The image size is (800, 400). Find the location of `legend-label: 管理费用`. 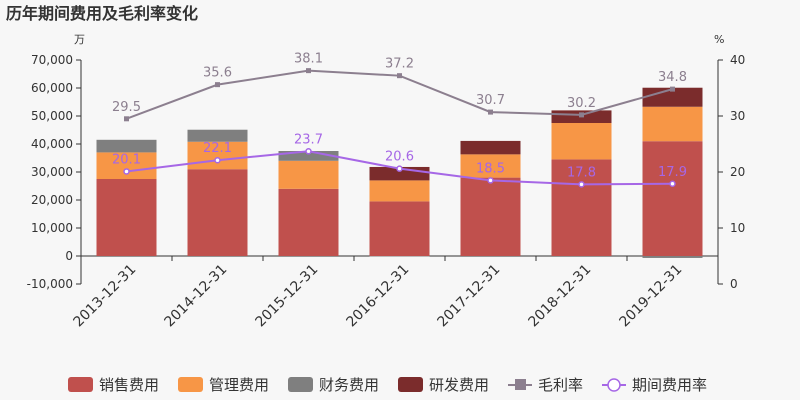

legend-label: 管理费用 is located at coordinates (239, 385).